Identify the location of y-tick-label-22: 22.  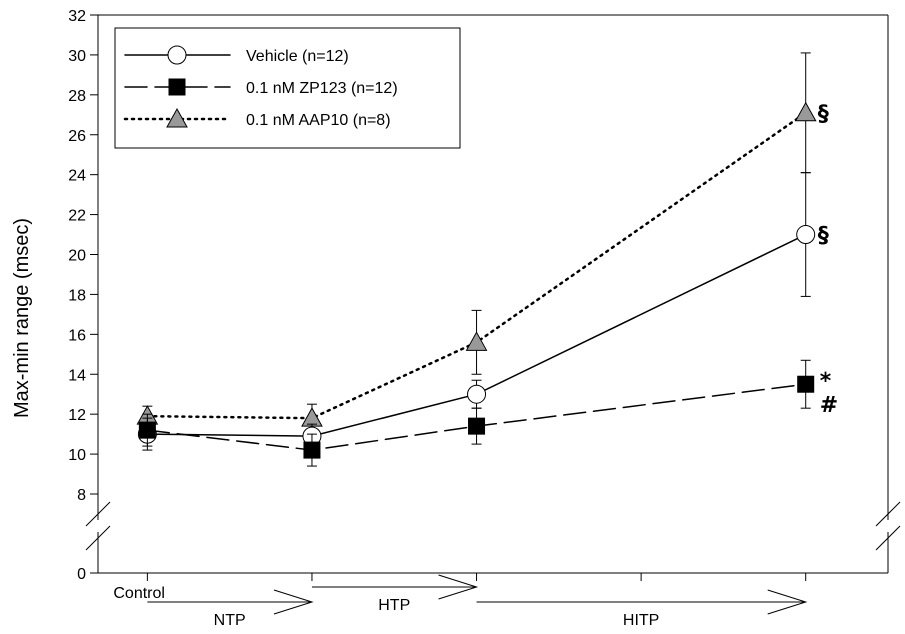
(77, 216).